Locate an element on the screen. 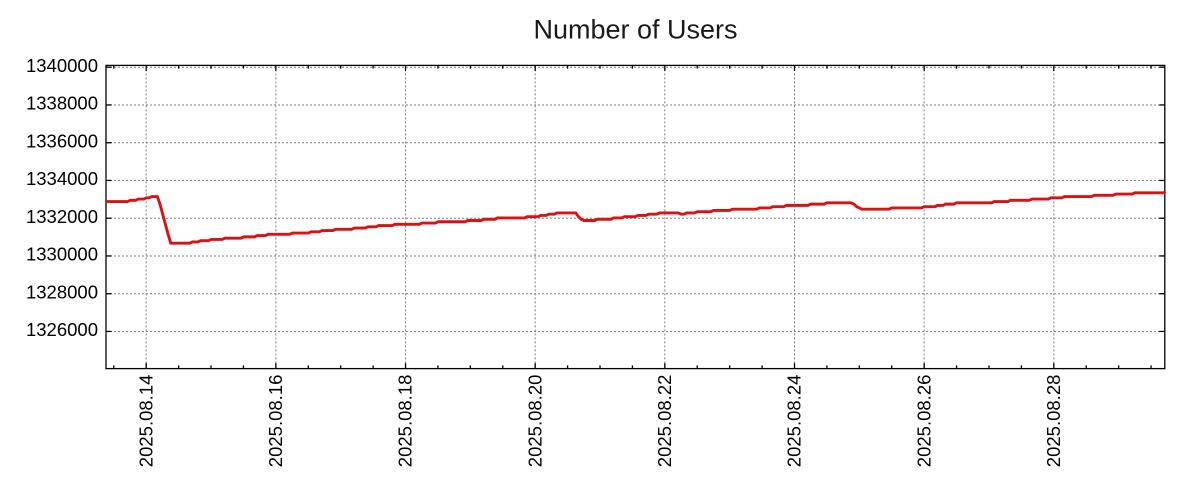  svg-text: 1334000 is located at coordinates (62, 178).